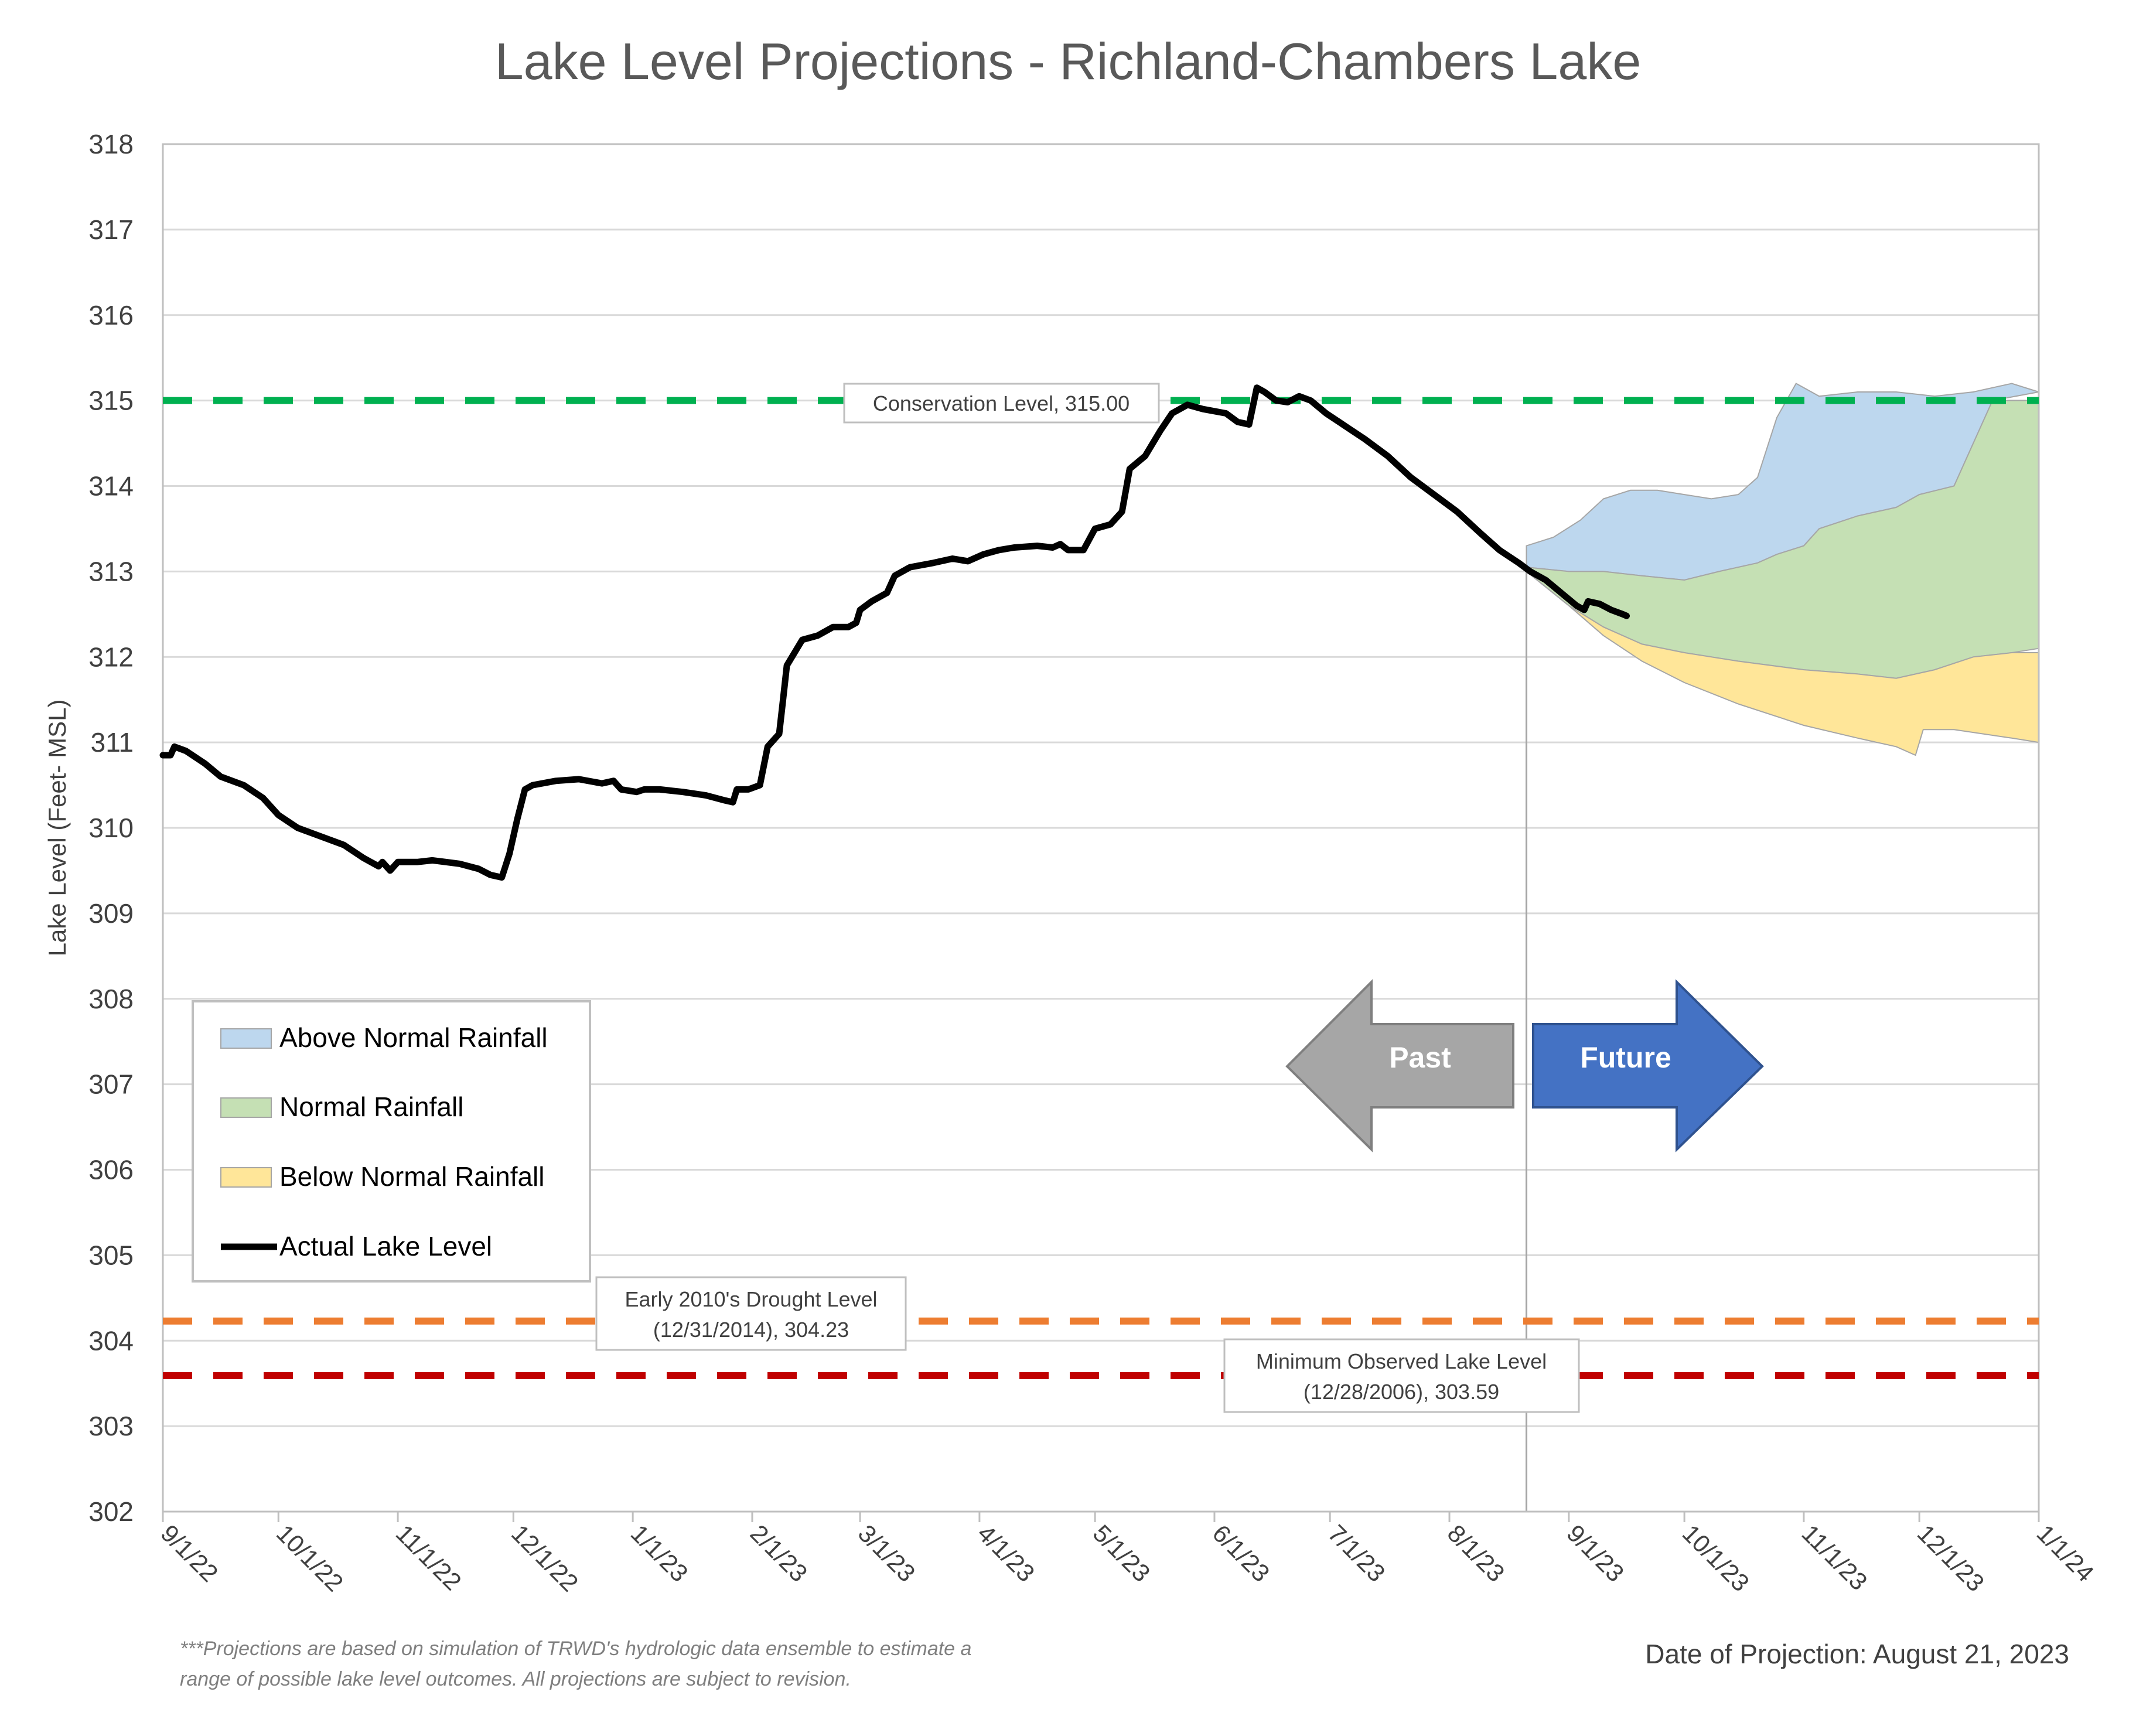  Describe the element at coordinates (111, 1426) in the screenshot. I see `y-tick-label-303: 303` at that location.